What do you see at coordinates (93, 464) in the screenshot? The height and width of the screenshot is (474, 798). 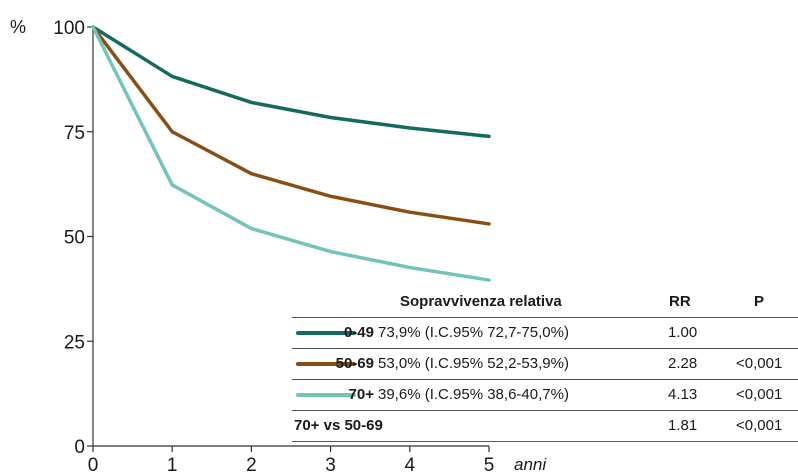 I see `x-tick-label: 0` at bounding box center [93, 464].